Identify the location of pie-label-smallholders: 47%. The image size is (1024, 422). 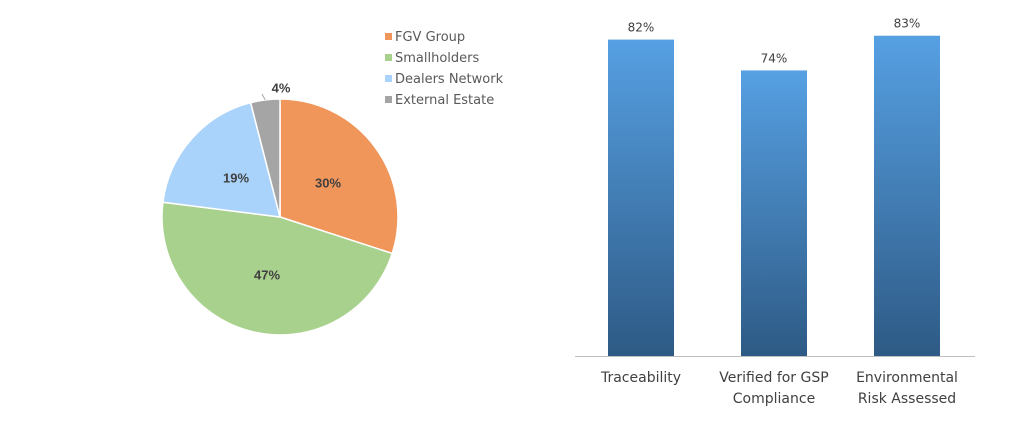
(267, 274).